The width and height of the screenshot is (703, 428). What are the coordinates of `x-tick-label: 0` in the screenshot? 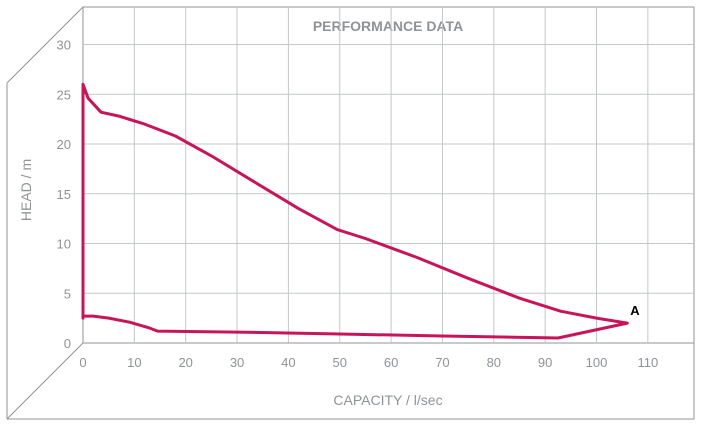 It's located at (82, 362).